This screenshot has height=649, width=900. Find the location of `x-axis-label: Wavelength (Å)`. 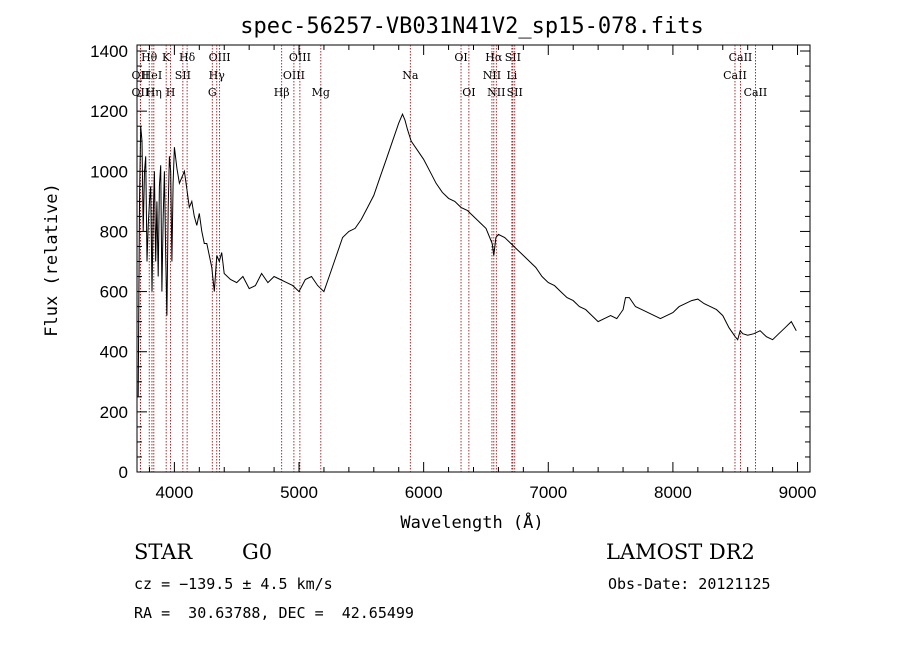

x-axis-label: Wavelength (Å) is located at coordinates (471, 522).